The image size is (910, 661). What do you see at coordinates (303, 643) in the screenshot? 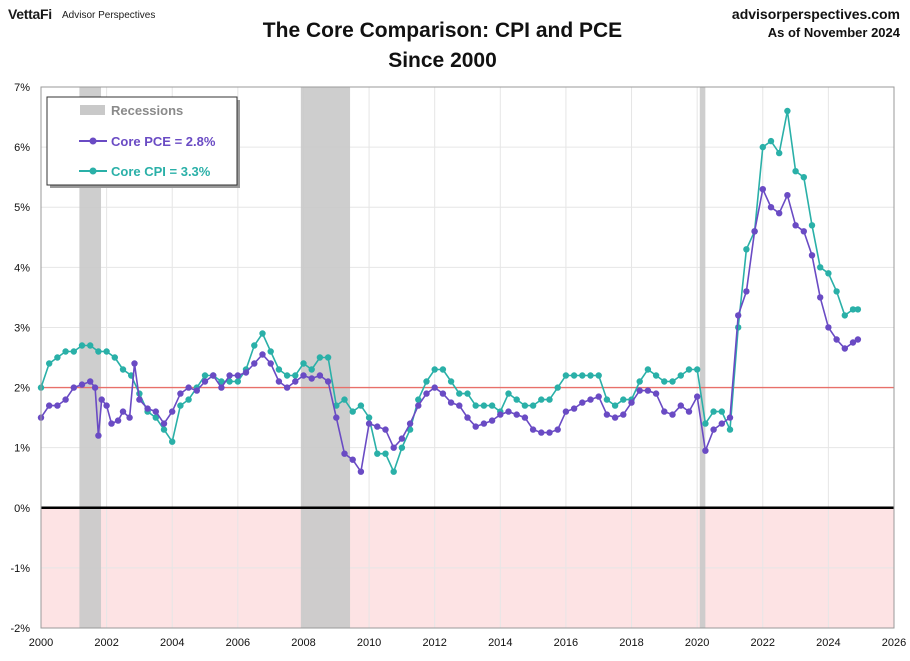
I see `x-tick-label: 2008` at bounding box center [303, 643].